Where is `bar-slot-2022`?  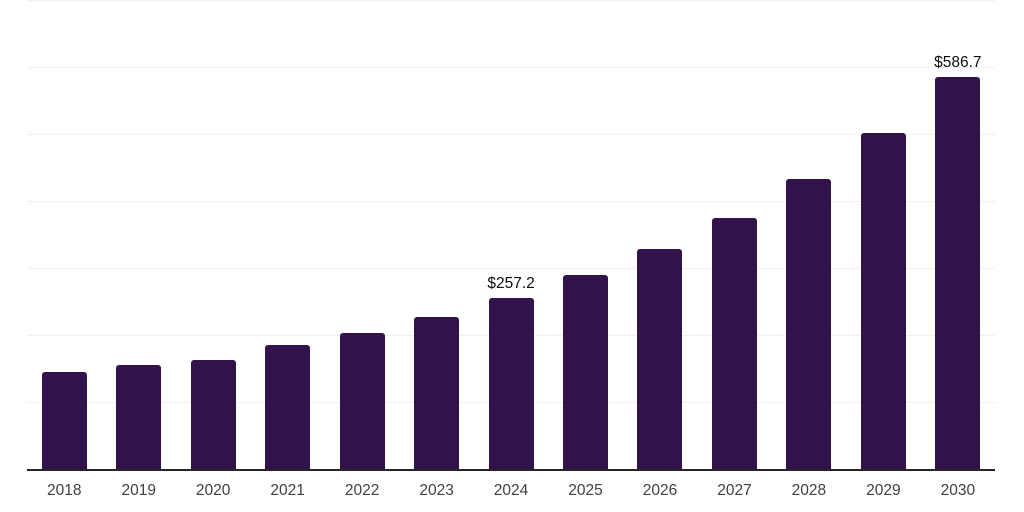
bar-slot-2022 is located at coordinates (362, 235).